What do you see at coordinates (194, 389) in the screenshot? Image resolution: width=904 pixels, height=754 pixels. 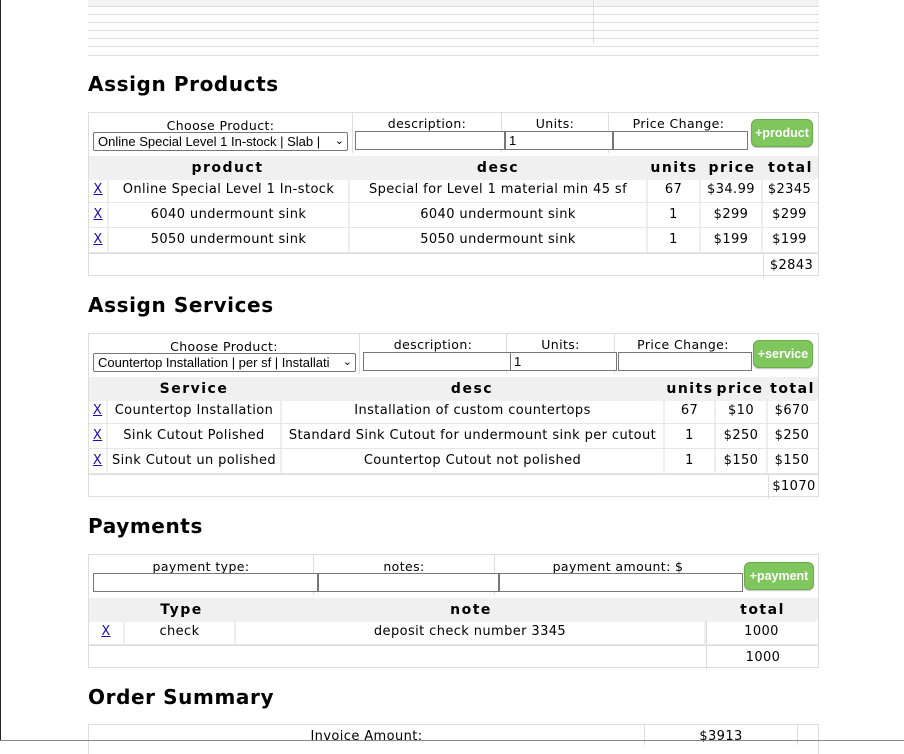 I see `col-service: Service` at bounding box center [194, 389].